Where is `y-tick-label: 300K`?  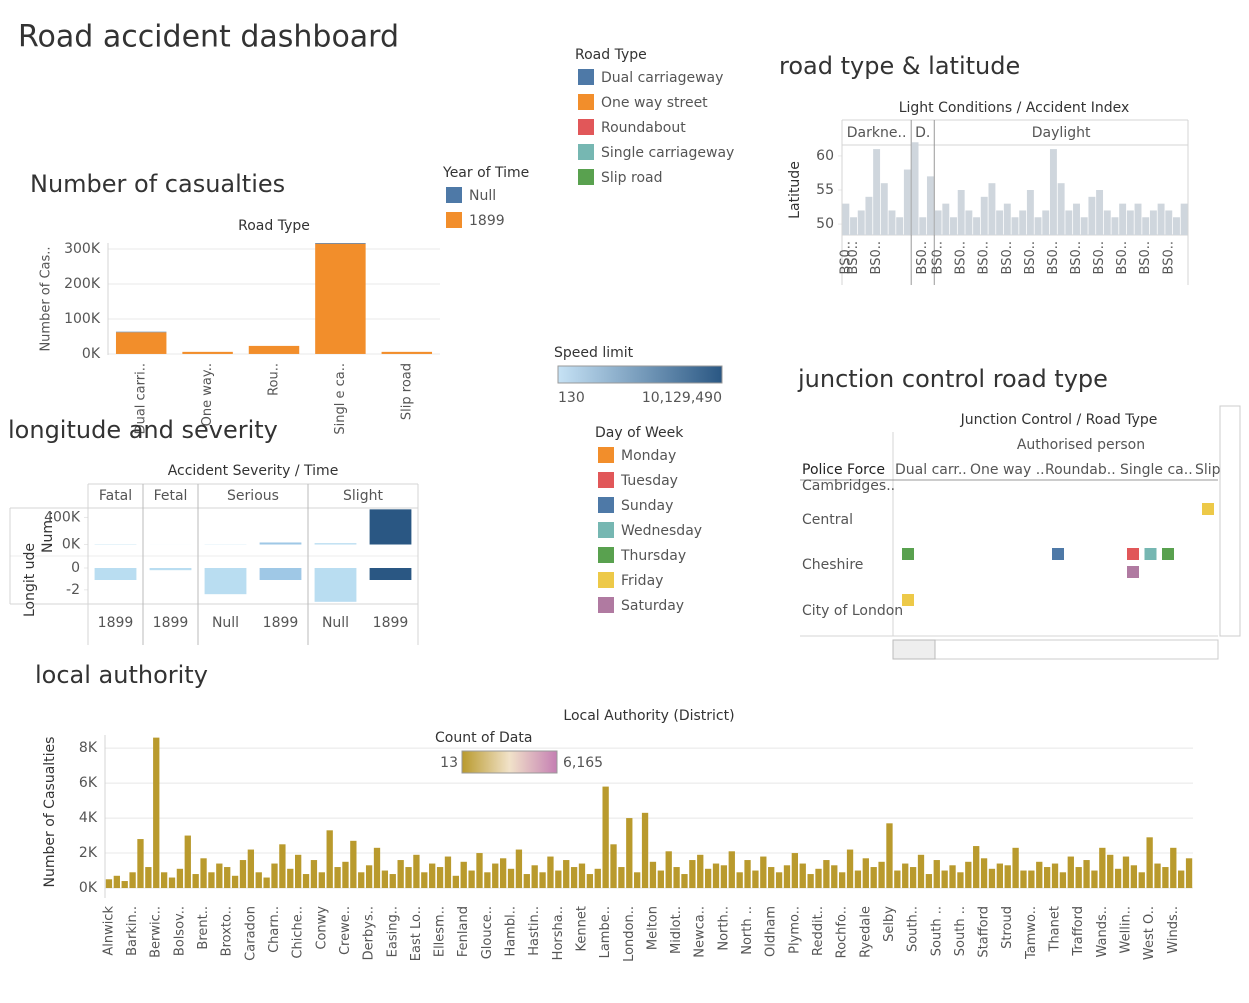 y-tick-label: 300K is located at coordinates (82, 249).